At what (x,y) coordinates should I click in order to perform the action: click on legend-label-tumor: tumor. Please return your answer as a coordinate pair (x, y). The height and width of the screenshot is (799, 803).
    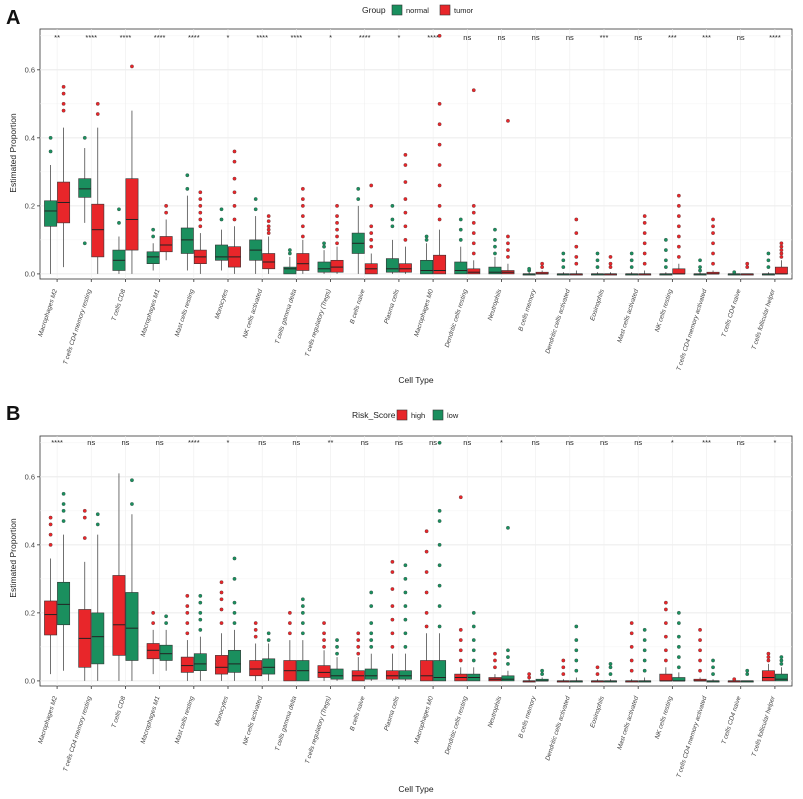
    Looking at the image, I should click on (464, 10).